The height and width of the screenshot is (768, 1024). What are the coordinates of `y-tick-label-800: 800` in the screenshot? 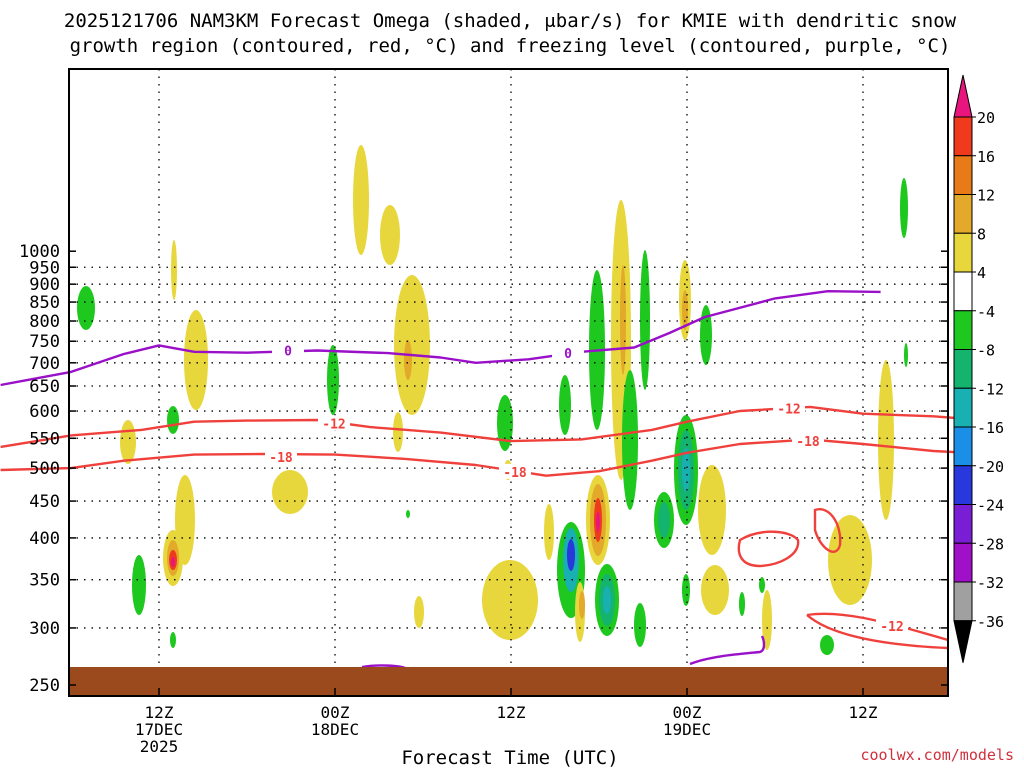 It's located at (44, 322).